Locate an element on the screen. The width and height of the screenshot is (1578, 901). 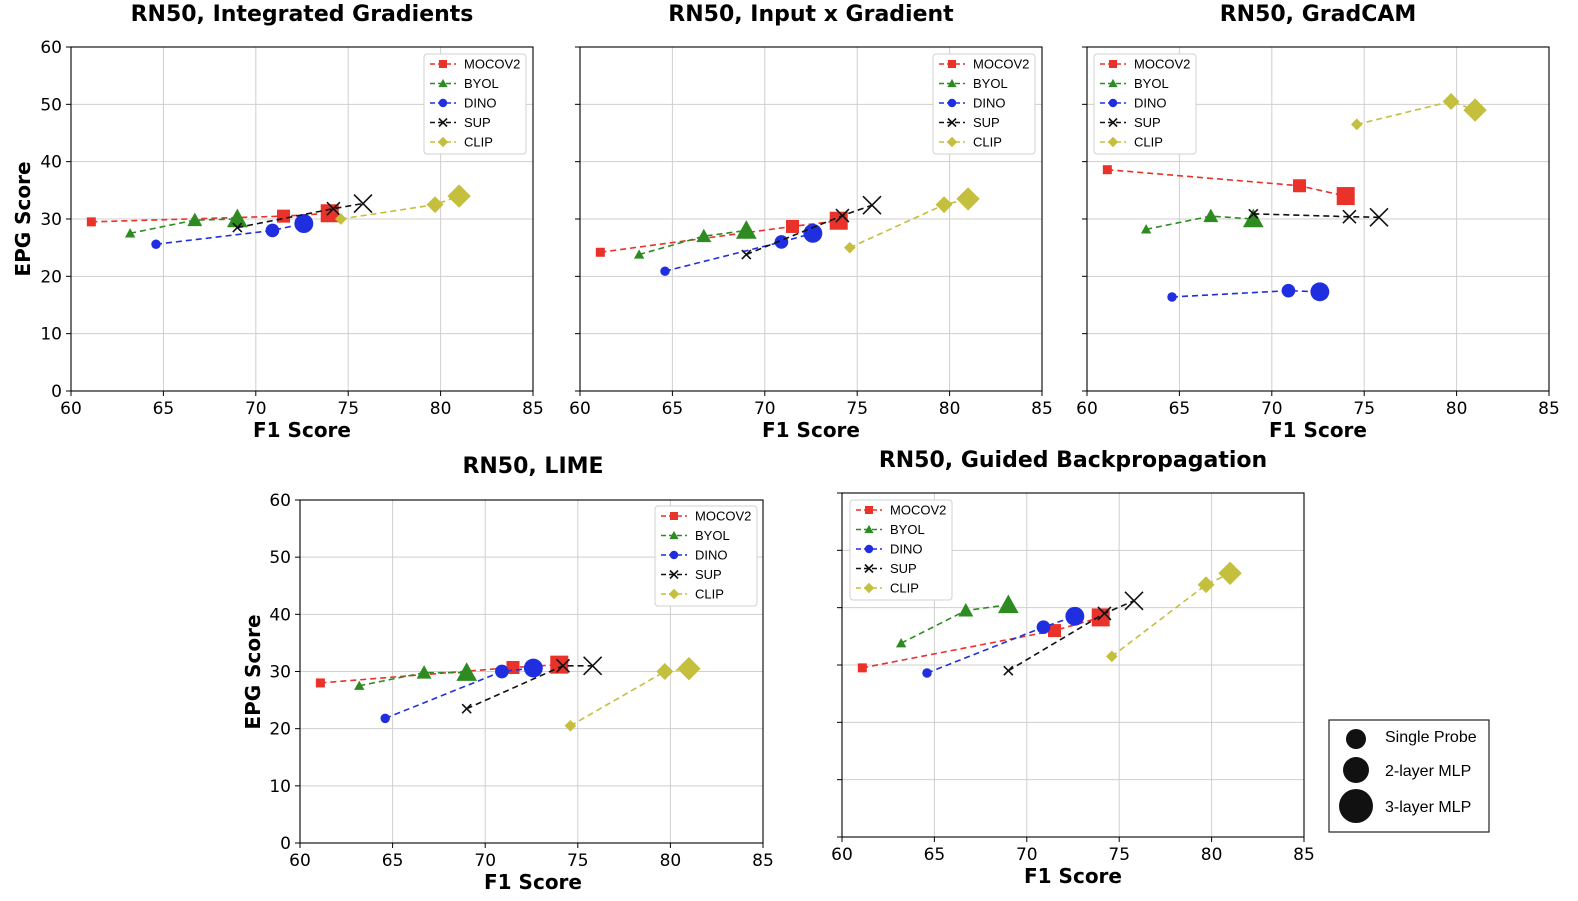
two-layer-mlp-label: 2-layer MLP is located at coordinates (1428, 771).